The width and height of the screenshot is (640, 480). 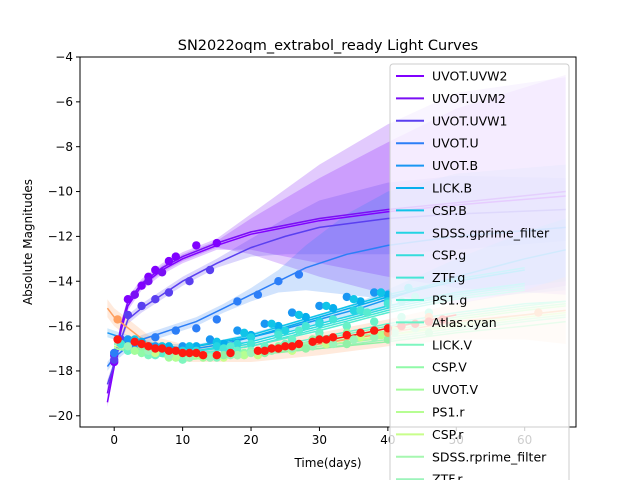 I want to click on data-point-uvot-v, so click(x=134, y=350).